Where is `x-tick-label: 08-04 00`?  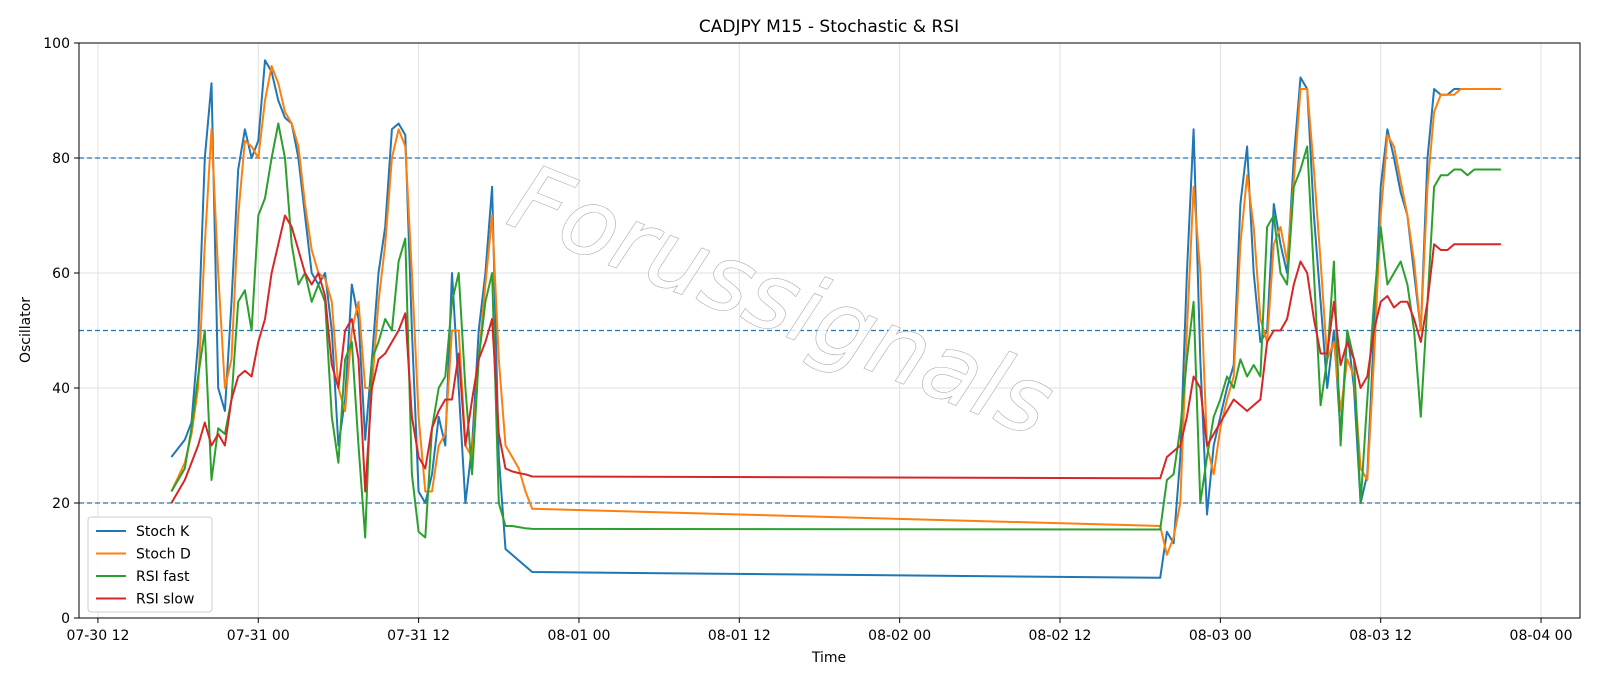 x-tick-label: 08-04 00 is located at coordinates (1541, 636).